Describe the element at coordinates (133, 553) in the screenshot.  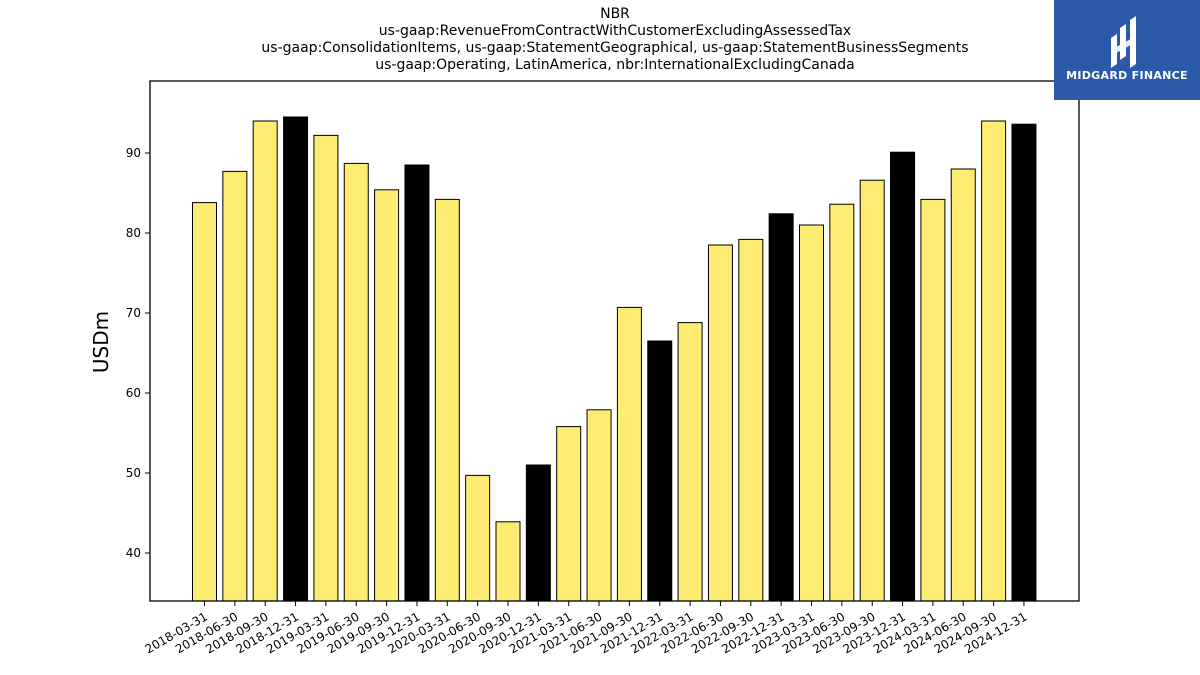
I see `y-tick-label: 40` at that location.